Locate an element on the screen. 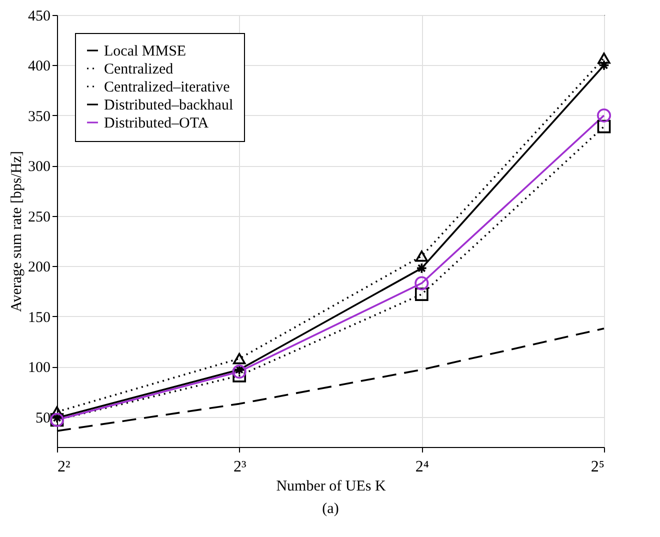  y-tick-label: 200 is located at coordinates (39, 268).